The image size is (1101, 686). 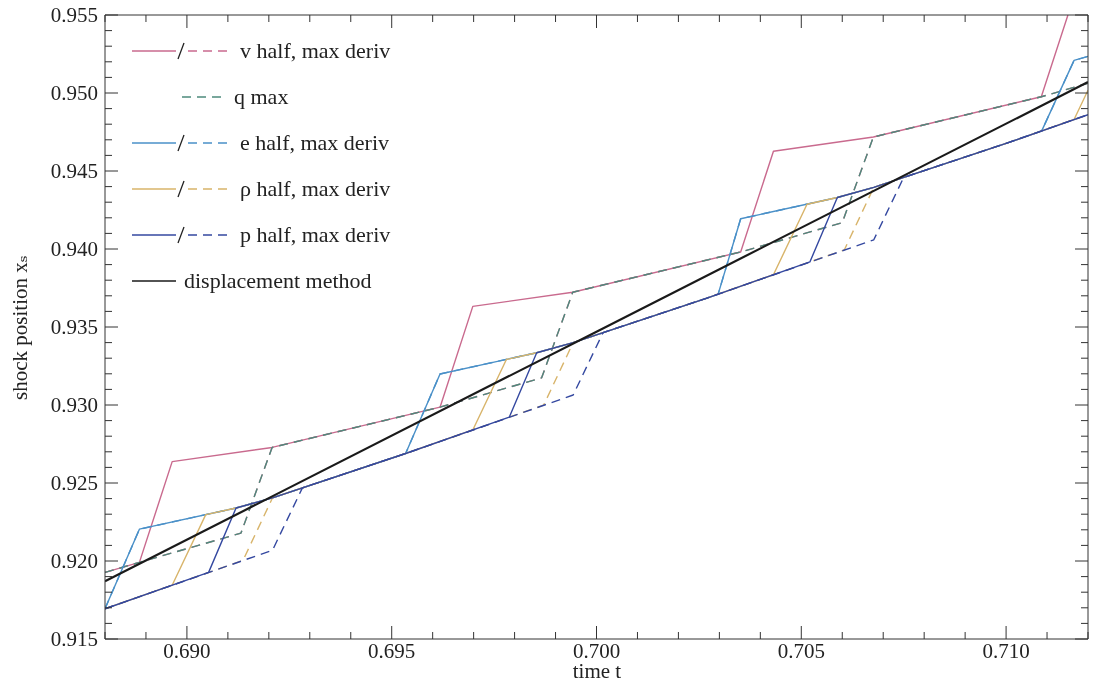 What do you see at coordinates (187, 651) in the screenshot?
I see `x-tick-label: 0.690` at bounding box center [187, 651].